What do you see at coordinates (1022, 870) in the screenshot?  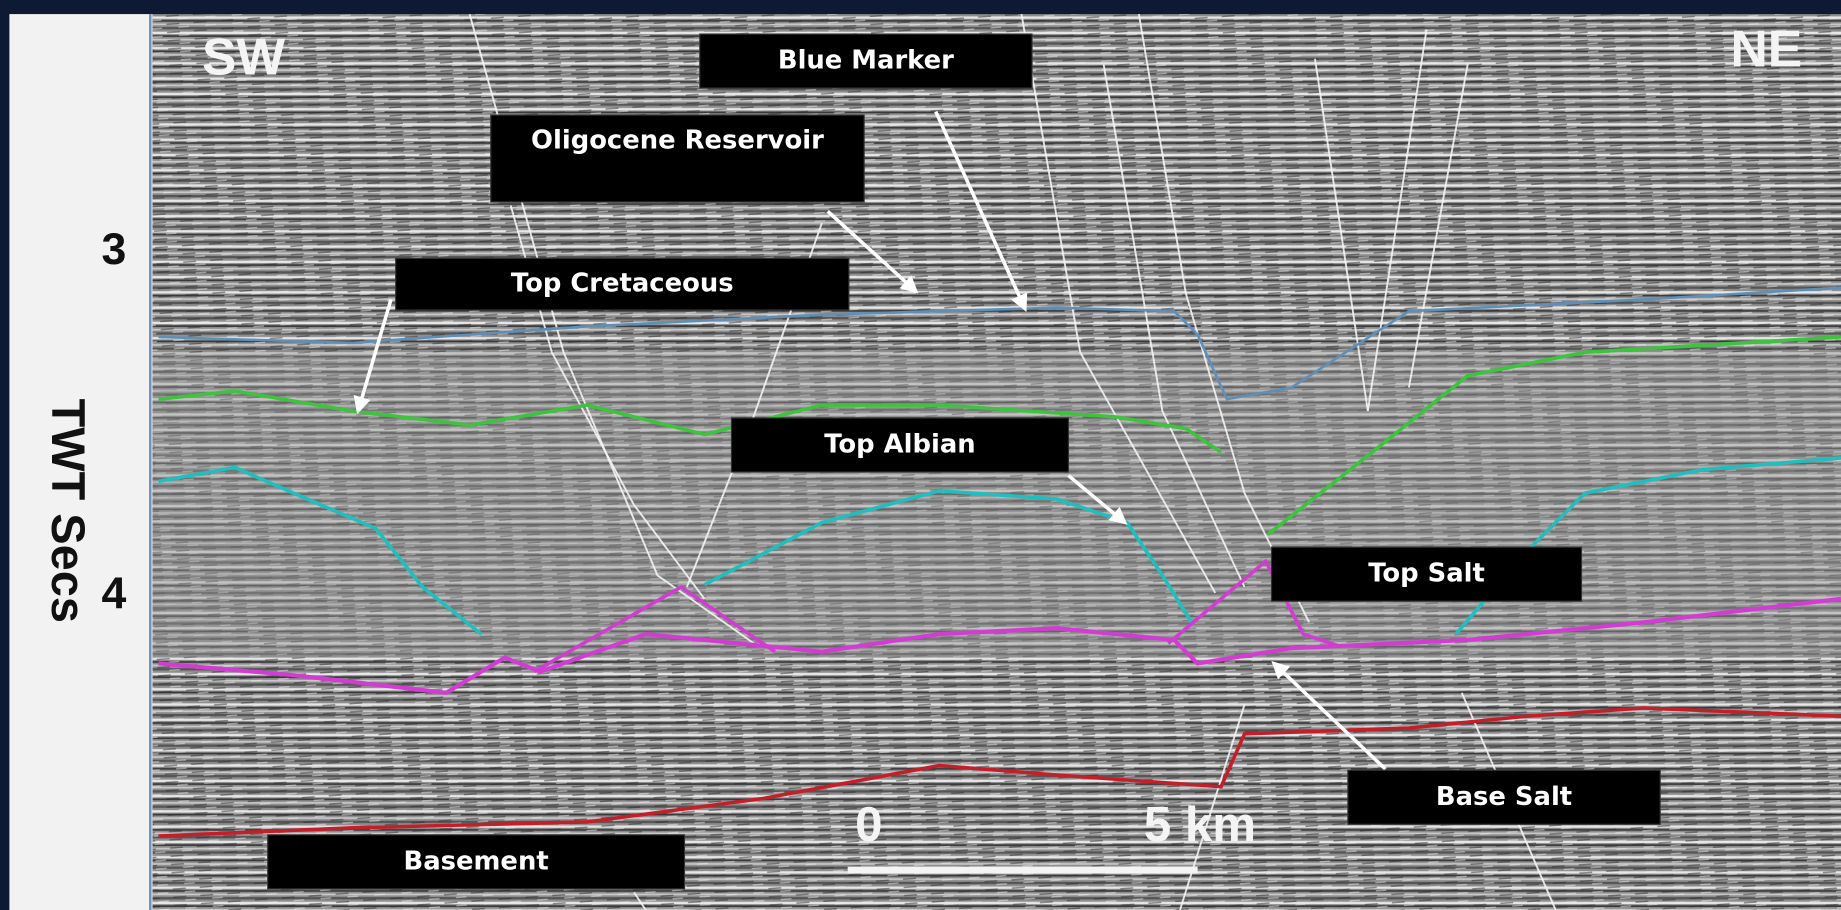 I see `scale-bar` at bounding box center [1022, 870].